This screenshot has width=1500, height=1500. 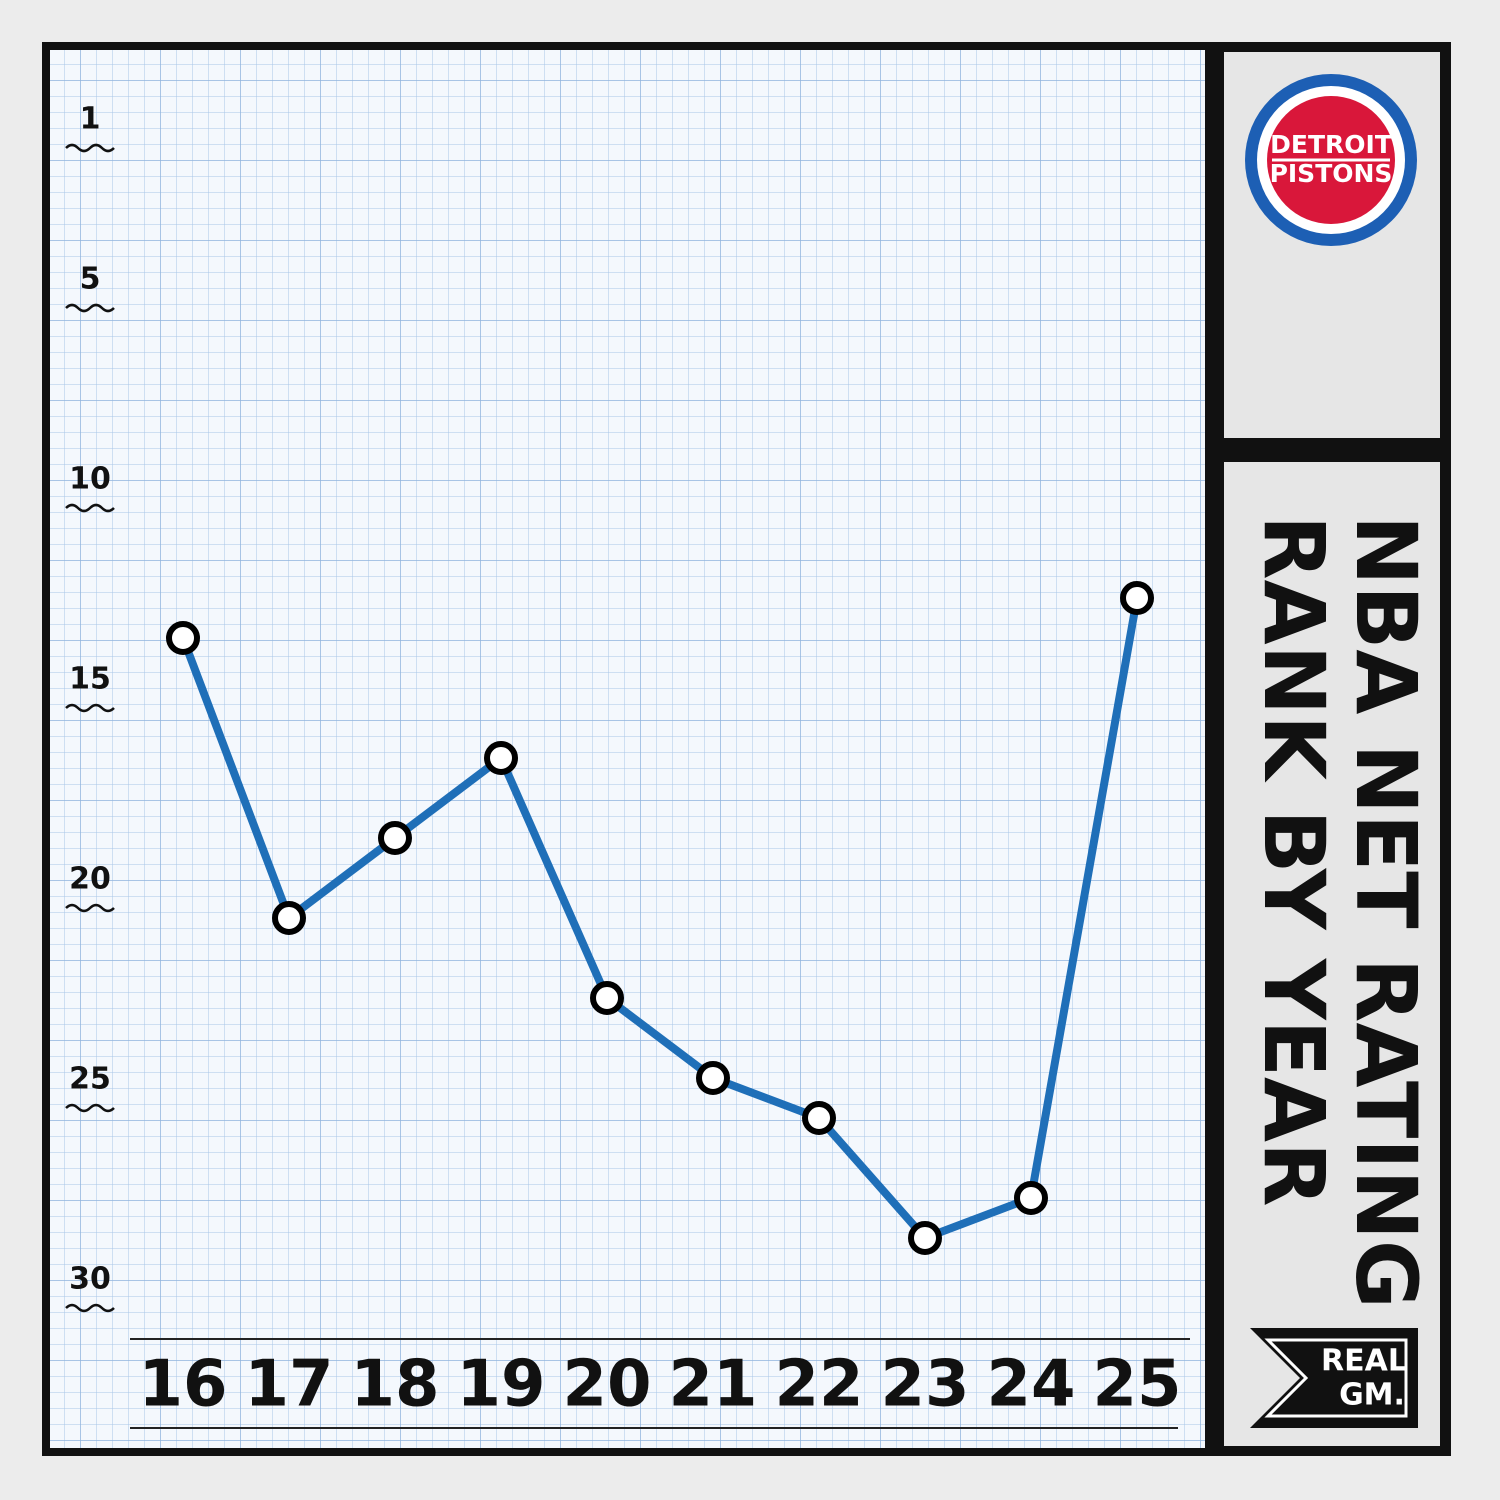 What do you see at coordinates (90, 119) in the screenshot?
I see `y-tick-label: 1` at bounding box center [90, 119].